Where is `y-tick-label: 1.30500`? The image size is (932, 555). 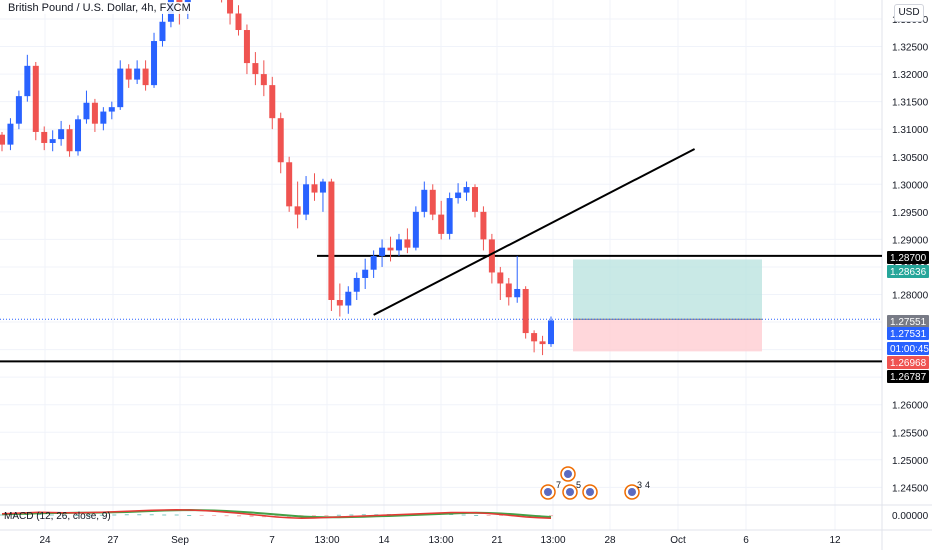 y-tick-label: 1.30500 is located at coordinates (910, 158).